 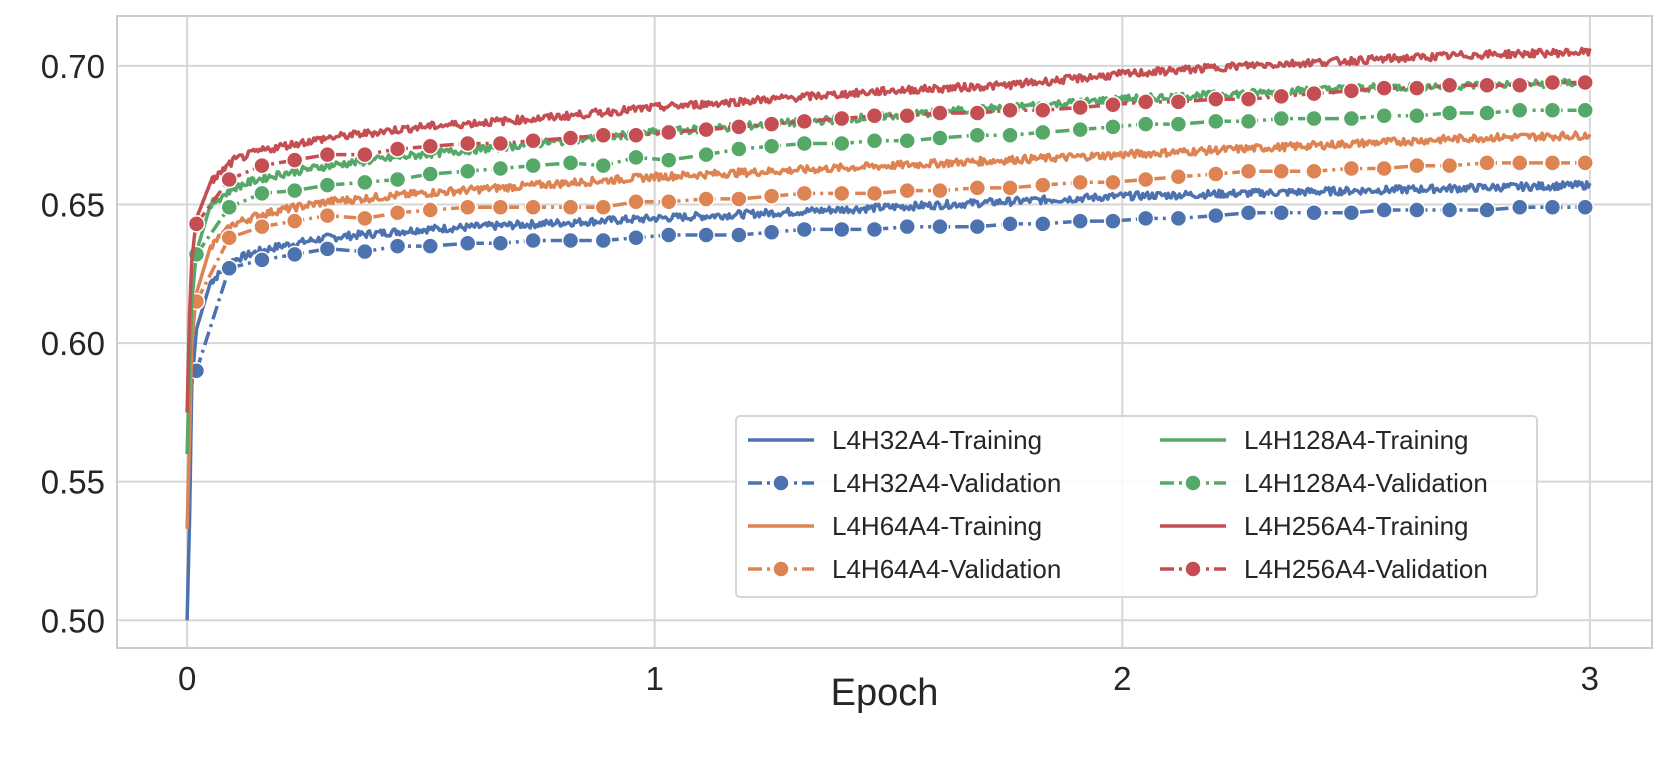 I want to click on x-tick-label: 0, so click(x=187, y=678).